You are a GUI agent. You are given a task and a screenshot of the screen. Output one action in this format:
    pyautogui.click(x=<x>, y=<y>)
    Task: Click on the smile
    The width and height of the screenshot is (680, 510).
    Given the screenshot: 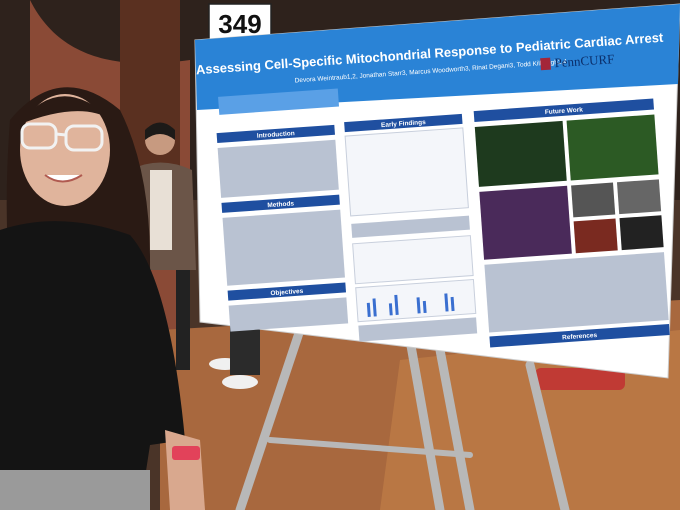 What is the action you would take?
    pyautogui.click(x=63, y=178)
    